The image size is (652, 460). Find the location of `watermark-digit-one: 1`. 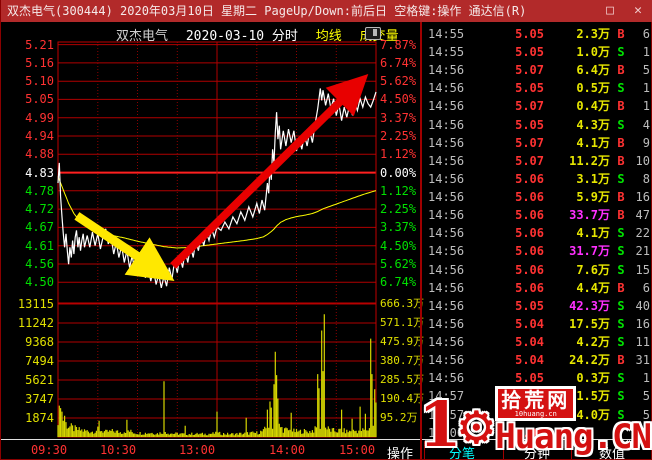

watermark-digit-one: 1 is located at coordinates (440, 424).